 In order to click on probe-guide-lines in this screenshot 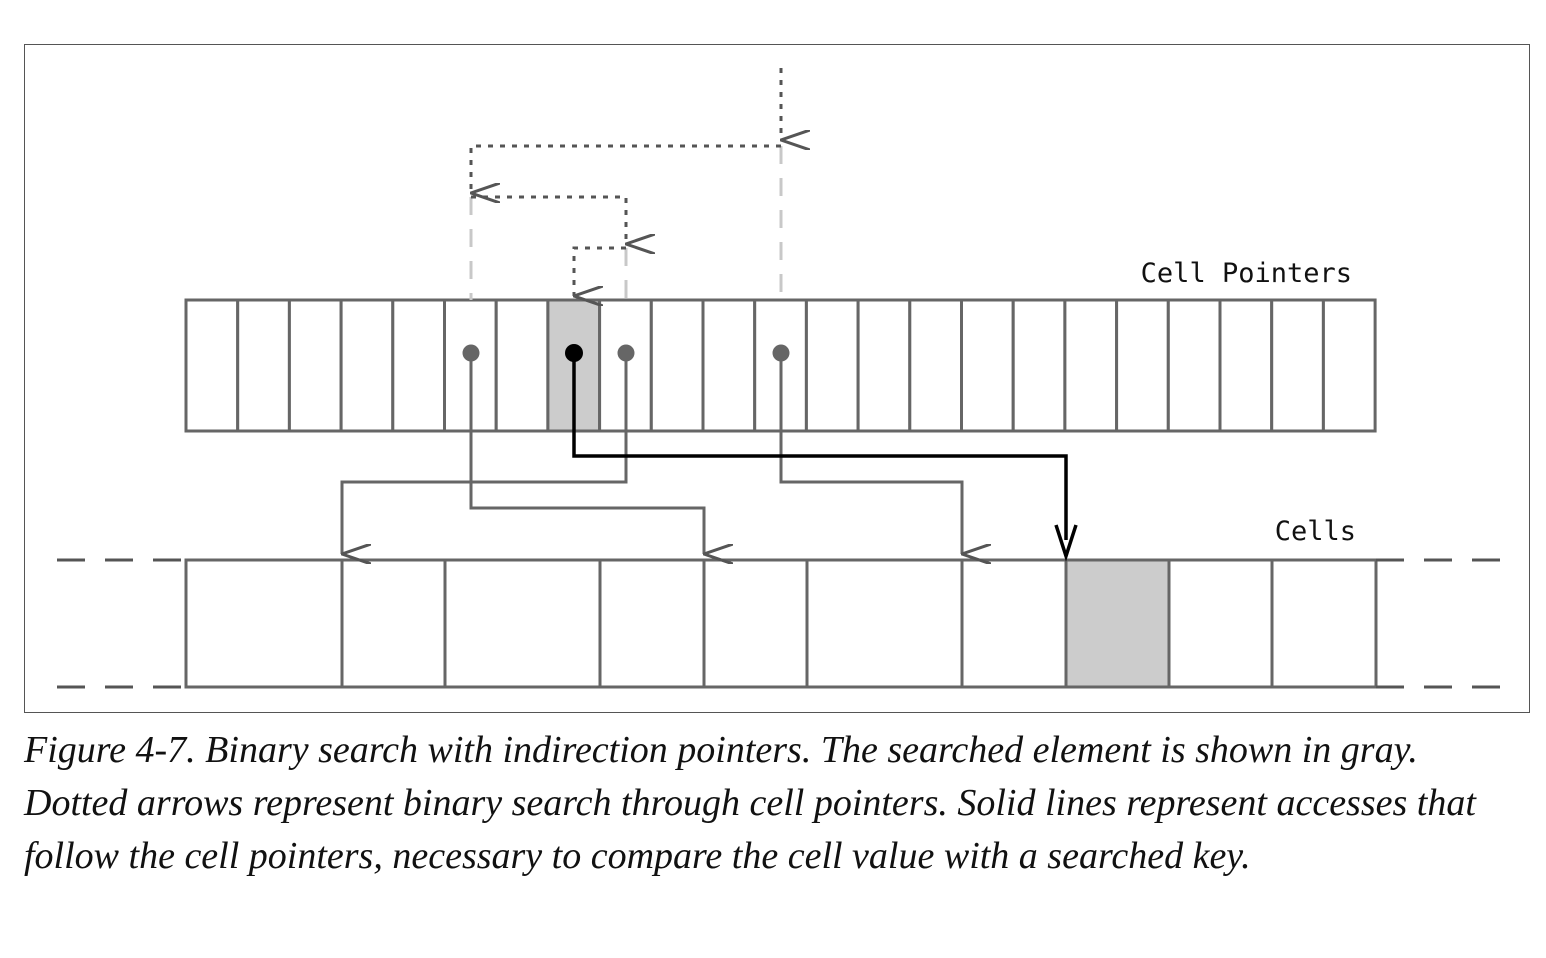, I will do `click(626, 223)`.